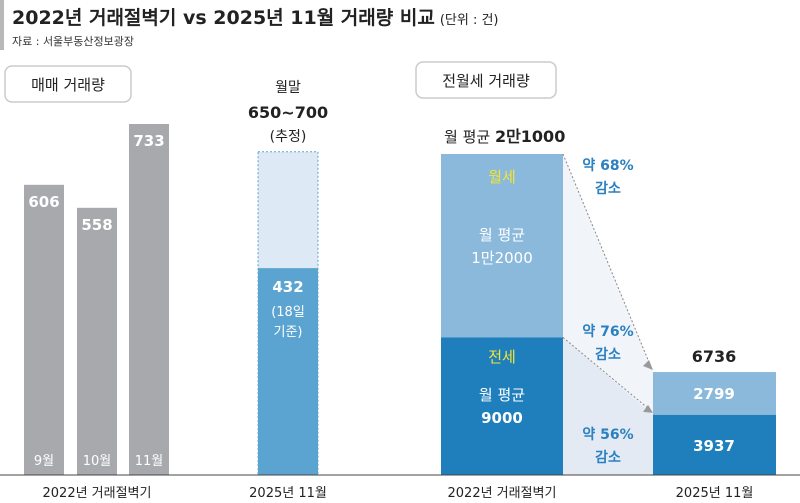 This screenshot has height=503, width=800. What do you see at coordinates (502, 357) in the screenshot?
I see `series-label-jeonse: 전세` at bounding box center [502, 357].